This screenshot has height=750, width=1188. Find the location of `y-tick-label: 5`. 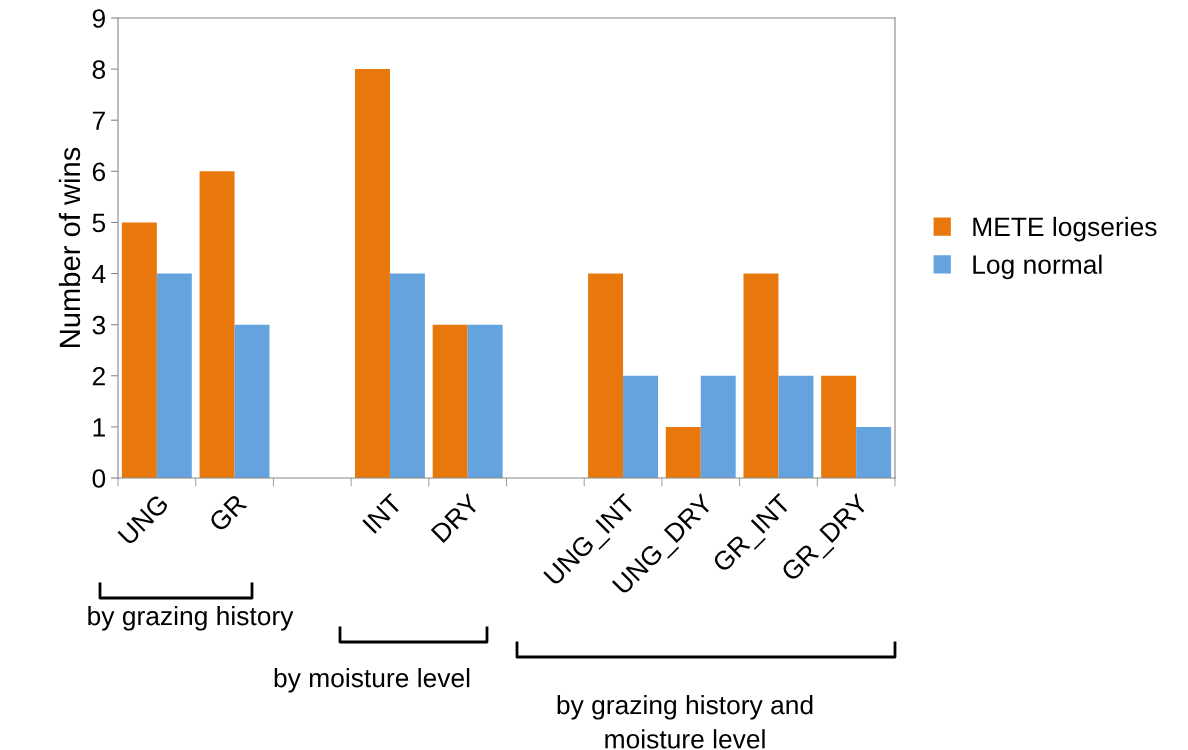

y-tick-label: 5 is located at coordinates (99, 223).